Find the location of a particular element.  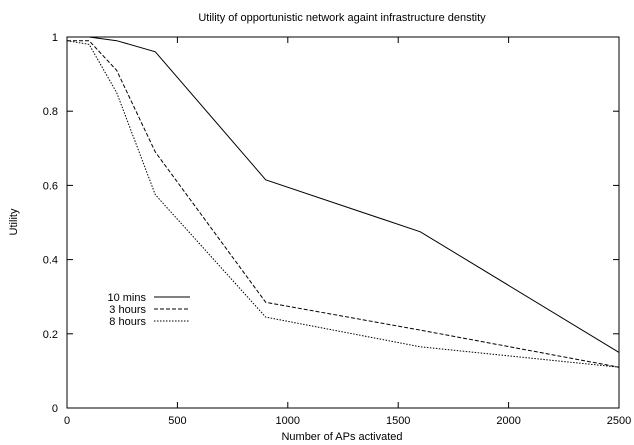

legend-label: 3 hours is located at coordinates (127, 310).